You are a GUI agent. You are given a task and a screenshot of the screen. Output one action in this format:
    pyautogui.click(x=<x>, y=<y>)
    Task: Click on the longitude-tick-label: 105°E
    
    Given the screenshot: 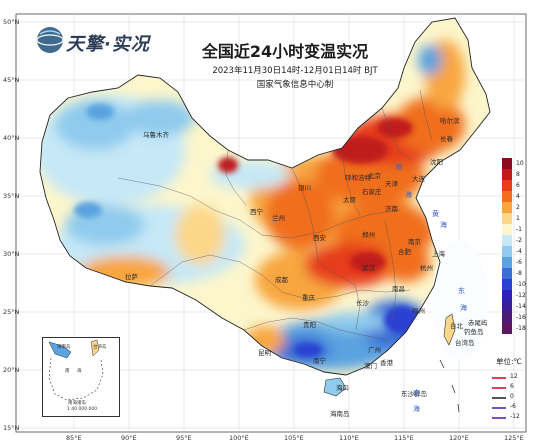 What is the action you would take?
    pyautogui.click(x=294, y=438)
    